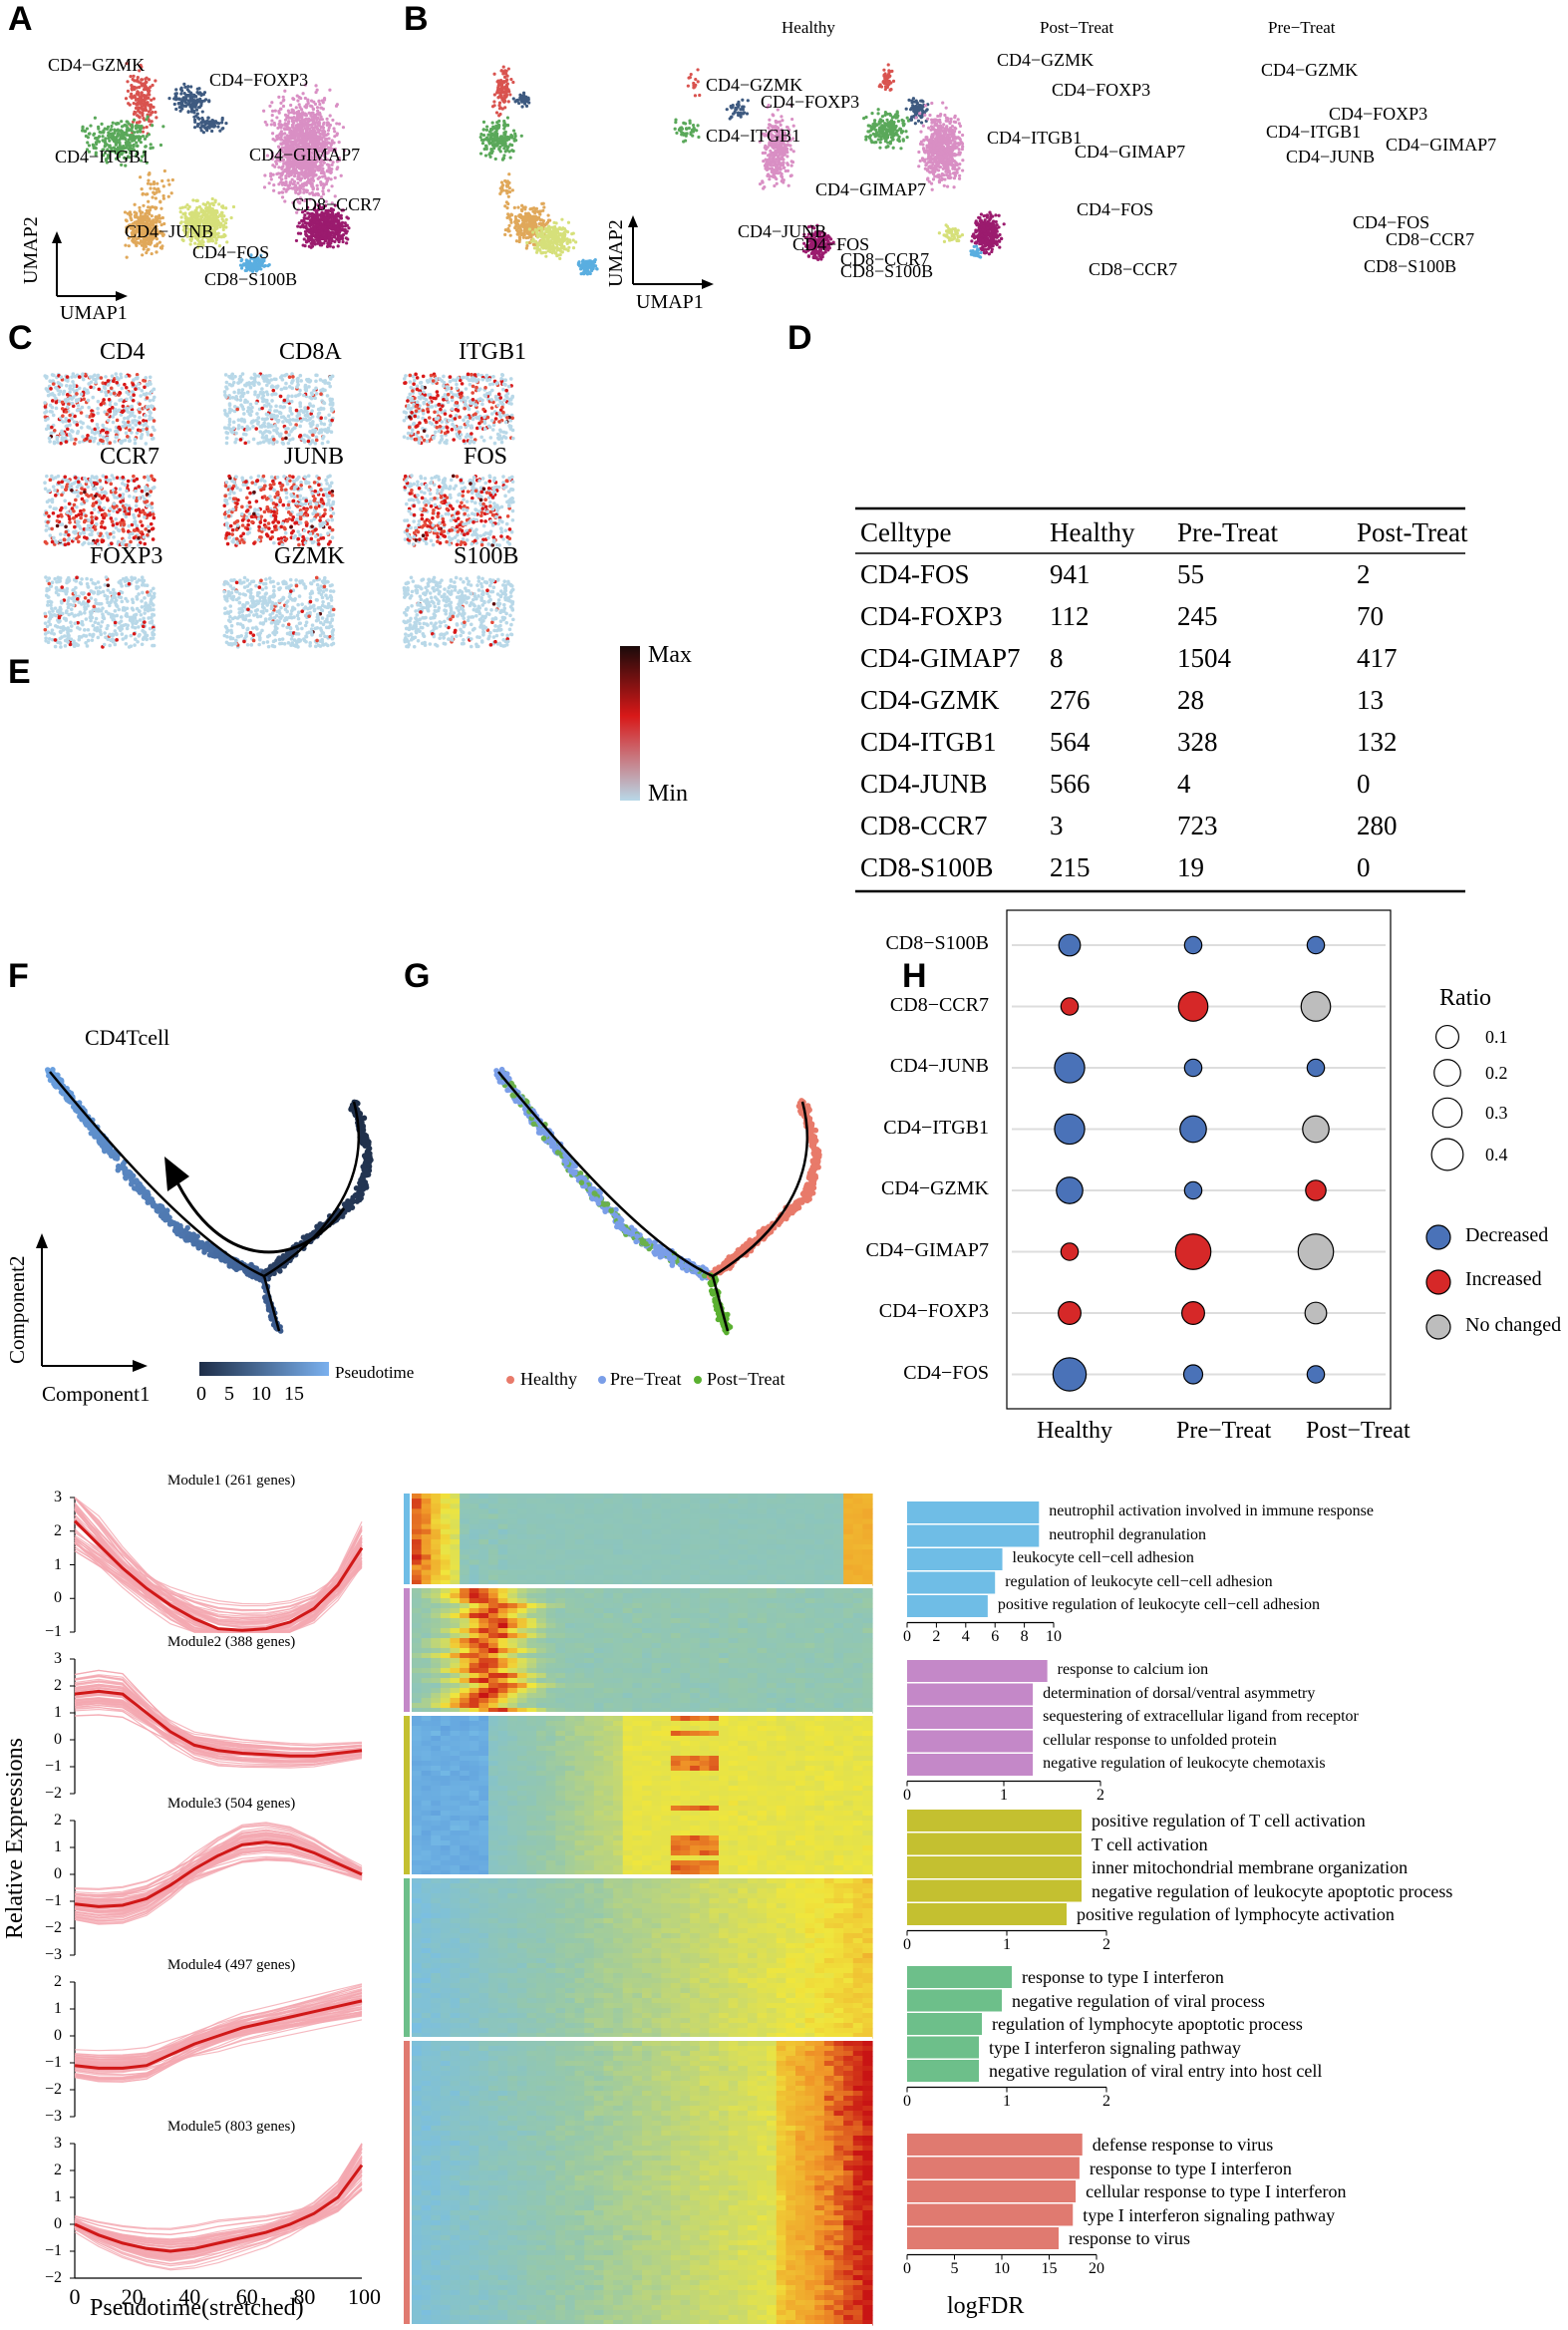 Image resolution: width=1568 pixels, height=2330 pixels. Describe the element at coordinates (1004, 1796) in the screenshot. I see `go-xtick: 1` at that location.